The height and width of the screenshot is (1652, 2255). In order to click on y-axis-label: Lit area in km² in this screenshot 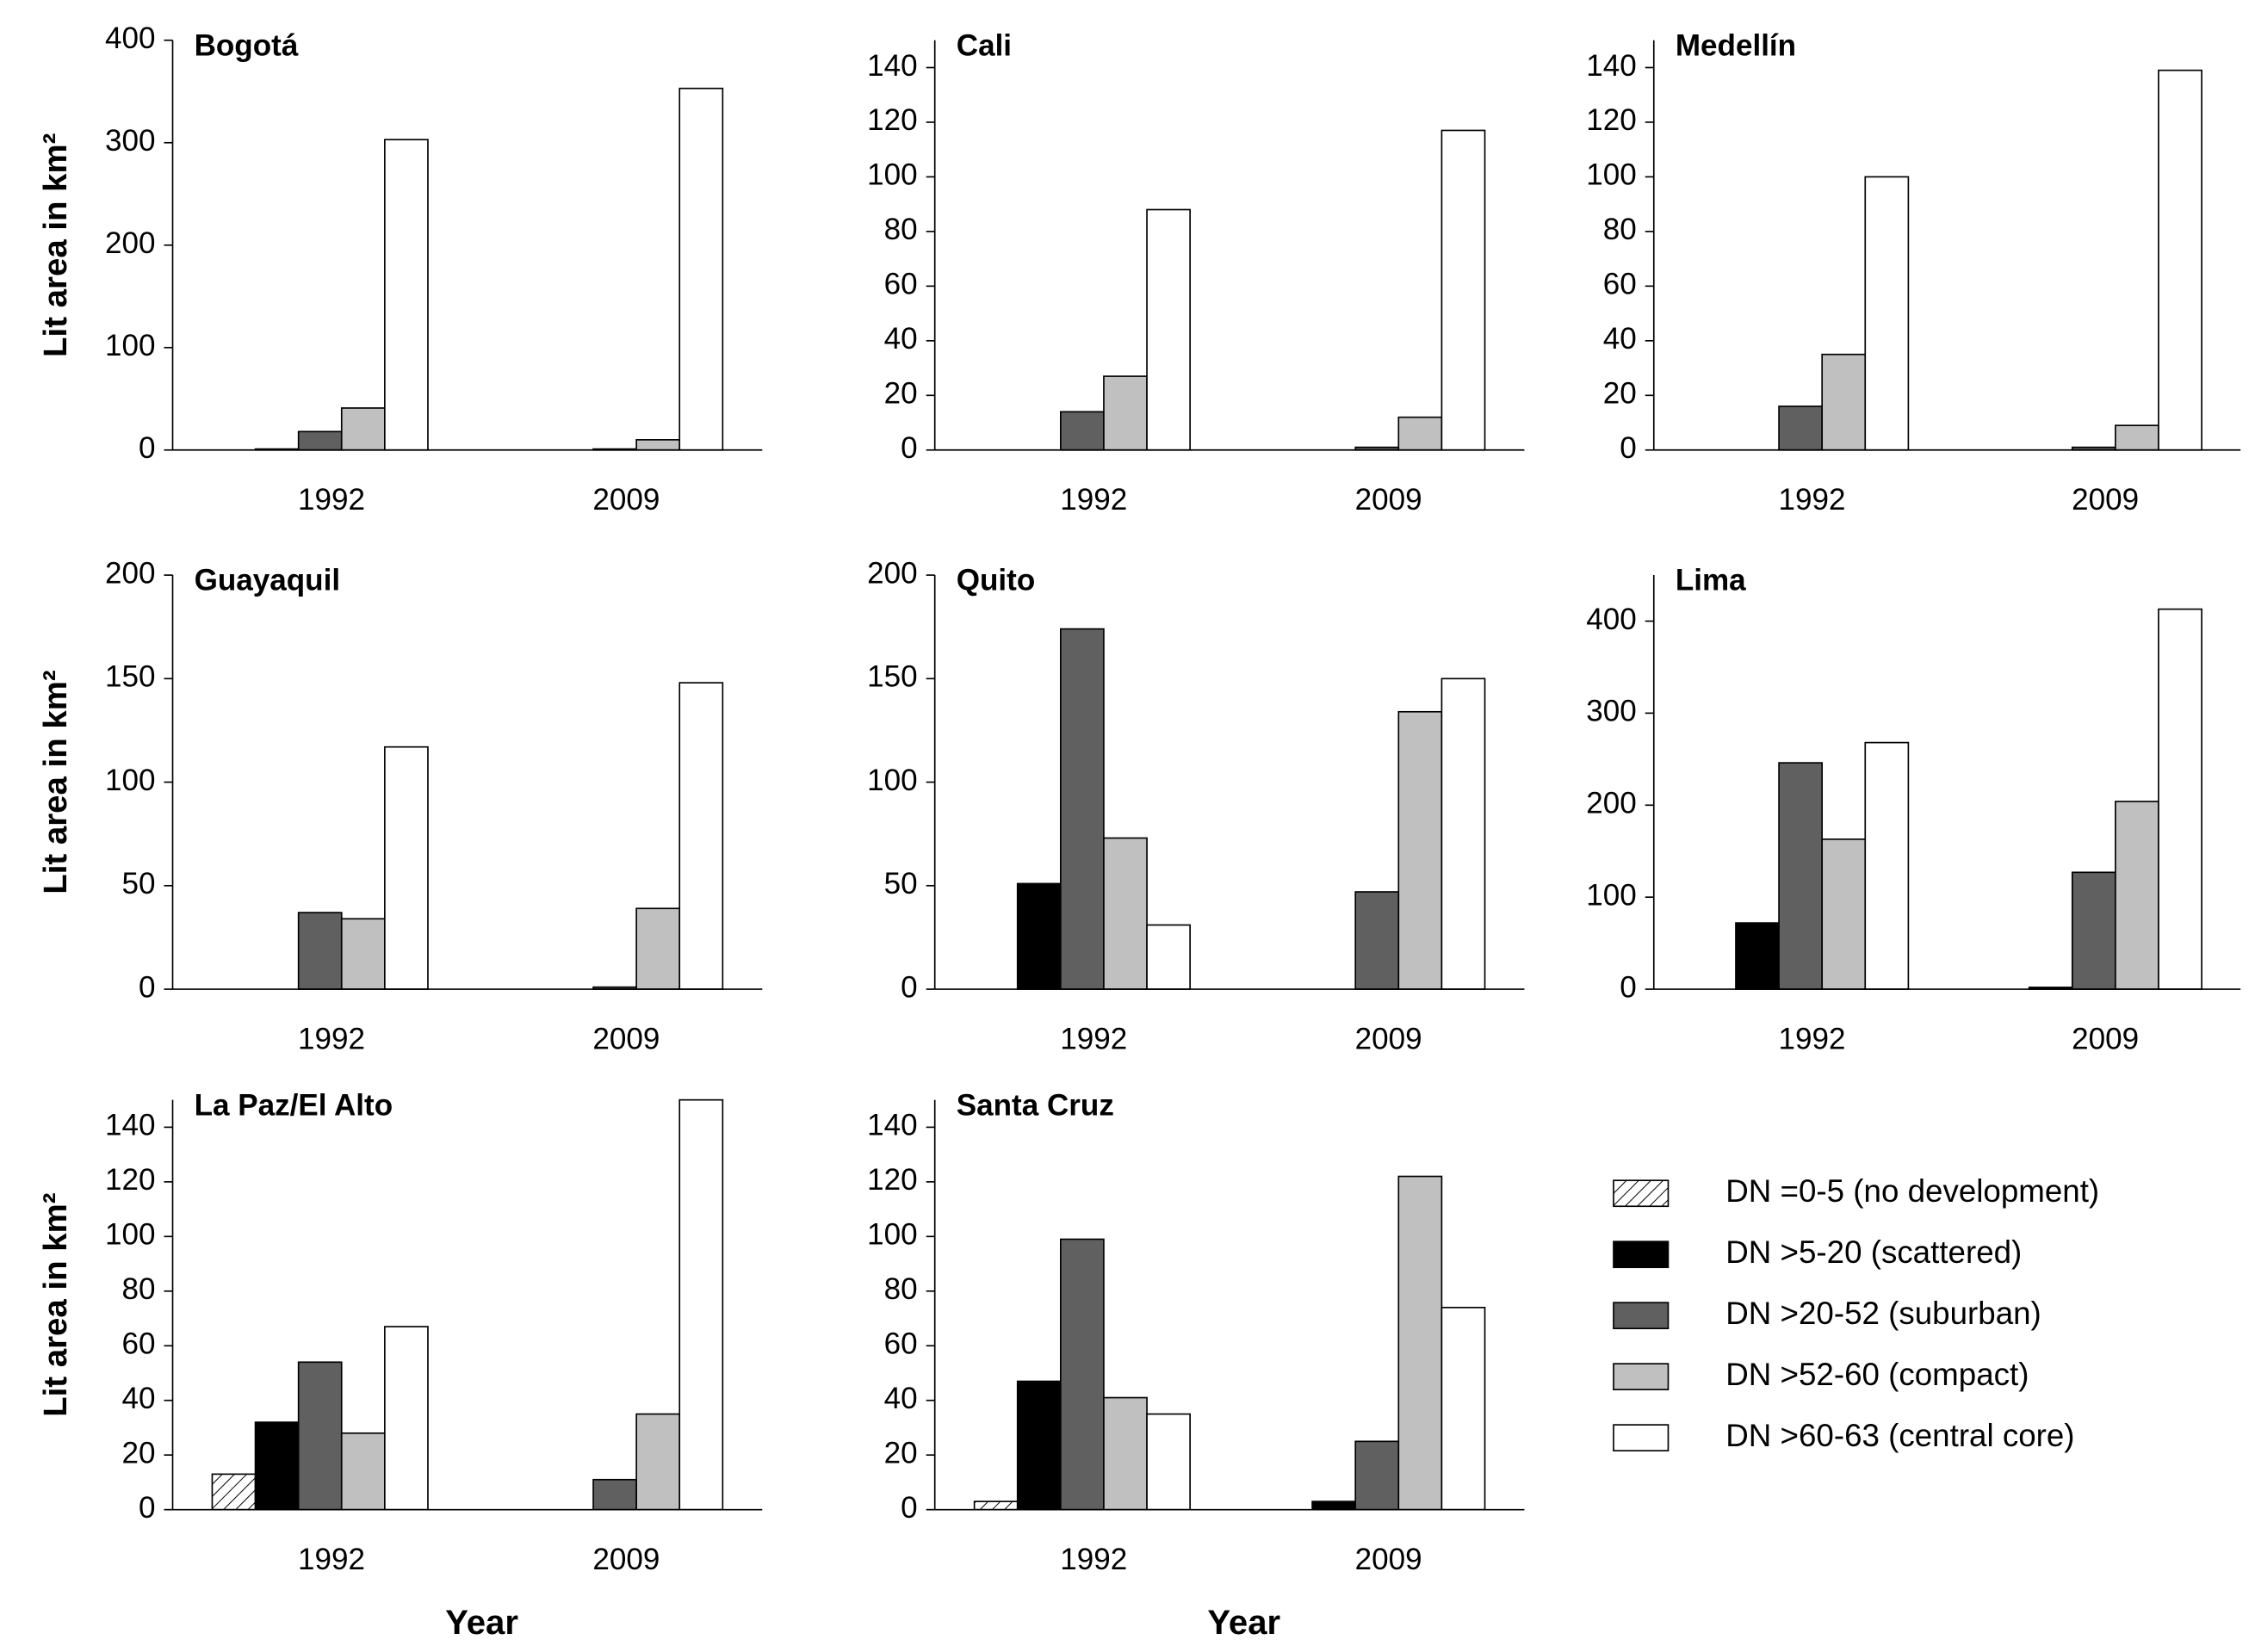, I will do `click(55, 1304)`.